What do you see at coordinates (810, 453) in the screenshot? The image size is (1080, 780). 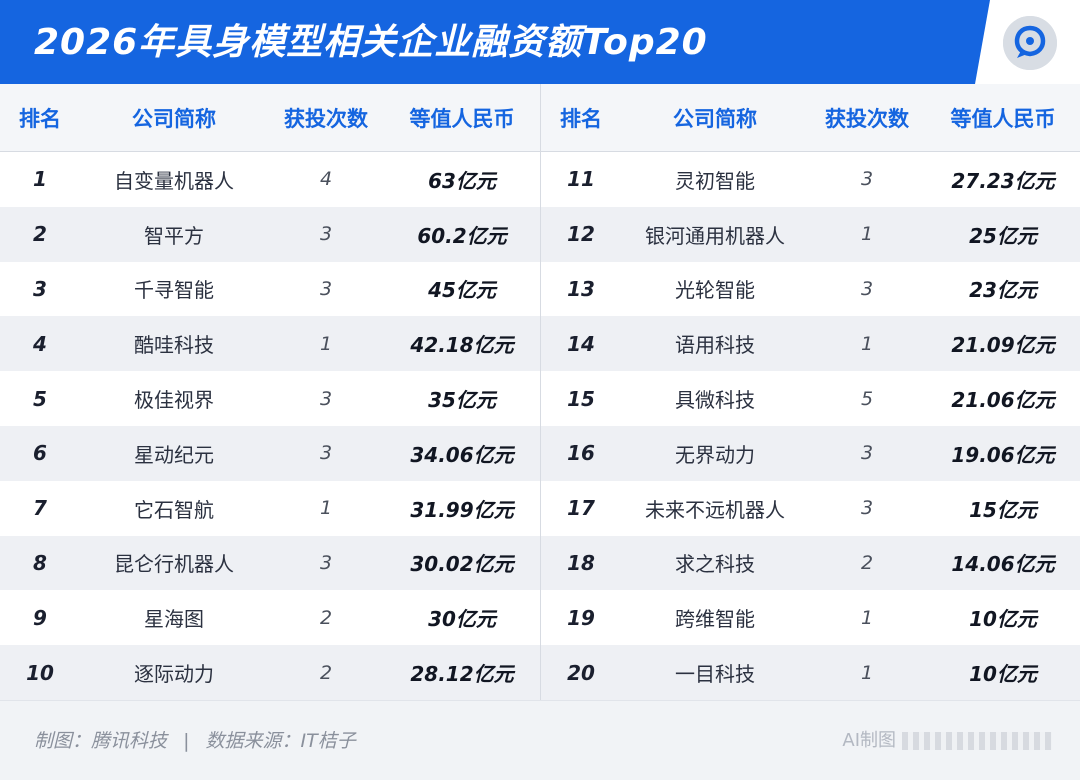 I see `table-row: 16 无界动力 3 19.06亿元` at bounding box center [810, 453].